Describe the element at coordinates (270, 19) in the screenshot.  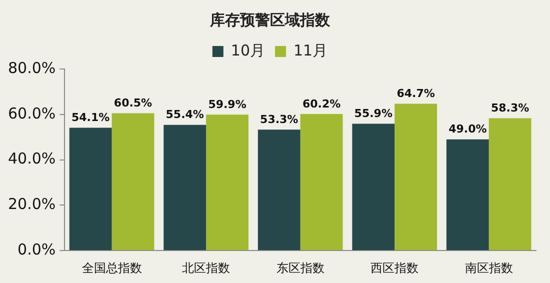
I see `chart-title: 库存预警区域指数` at that location.